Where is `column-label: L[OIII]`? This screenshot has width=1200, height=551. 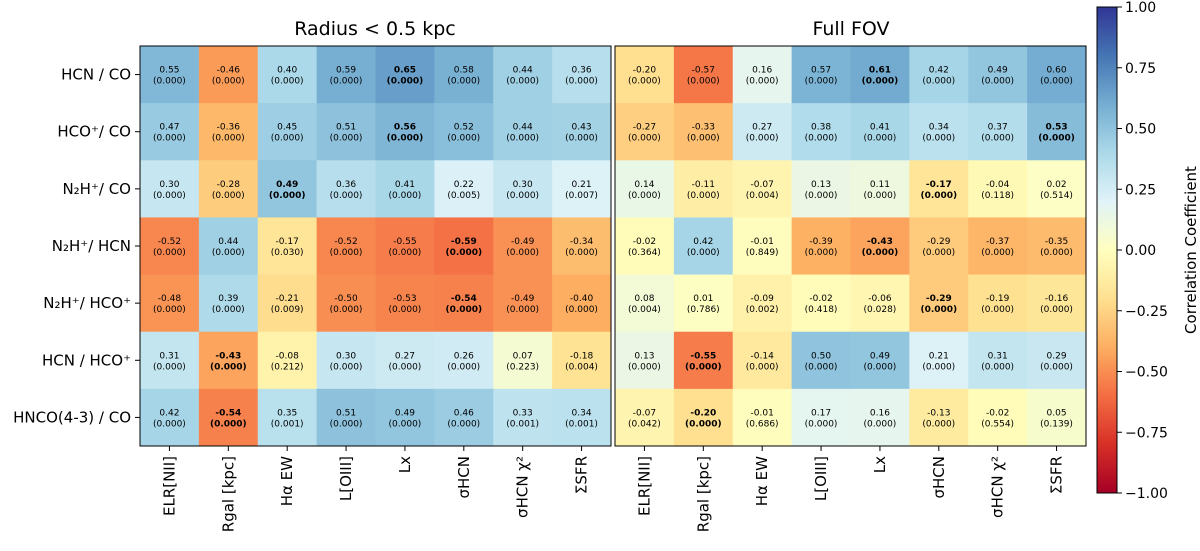
column-label: L[OIII] is located at coordinates (346, 478).